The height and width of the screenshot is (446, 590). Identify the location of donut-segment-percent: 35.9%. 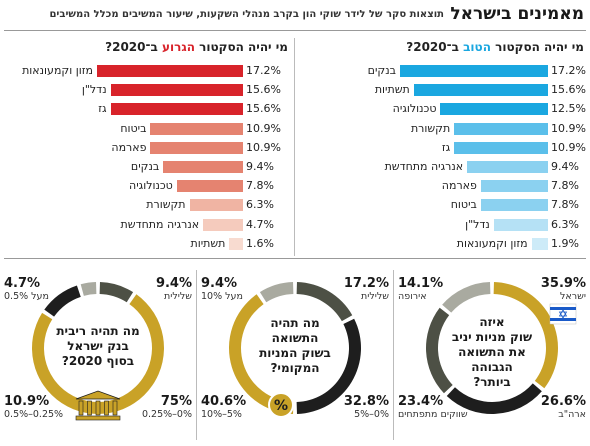
(563, 283).